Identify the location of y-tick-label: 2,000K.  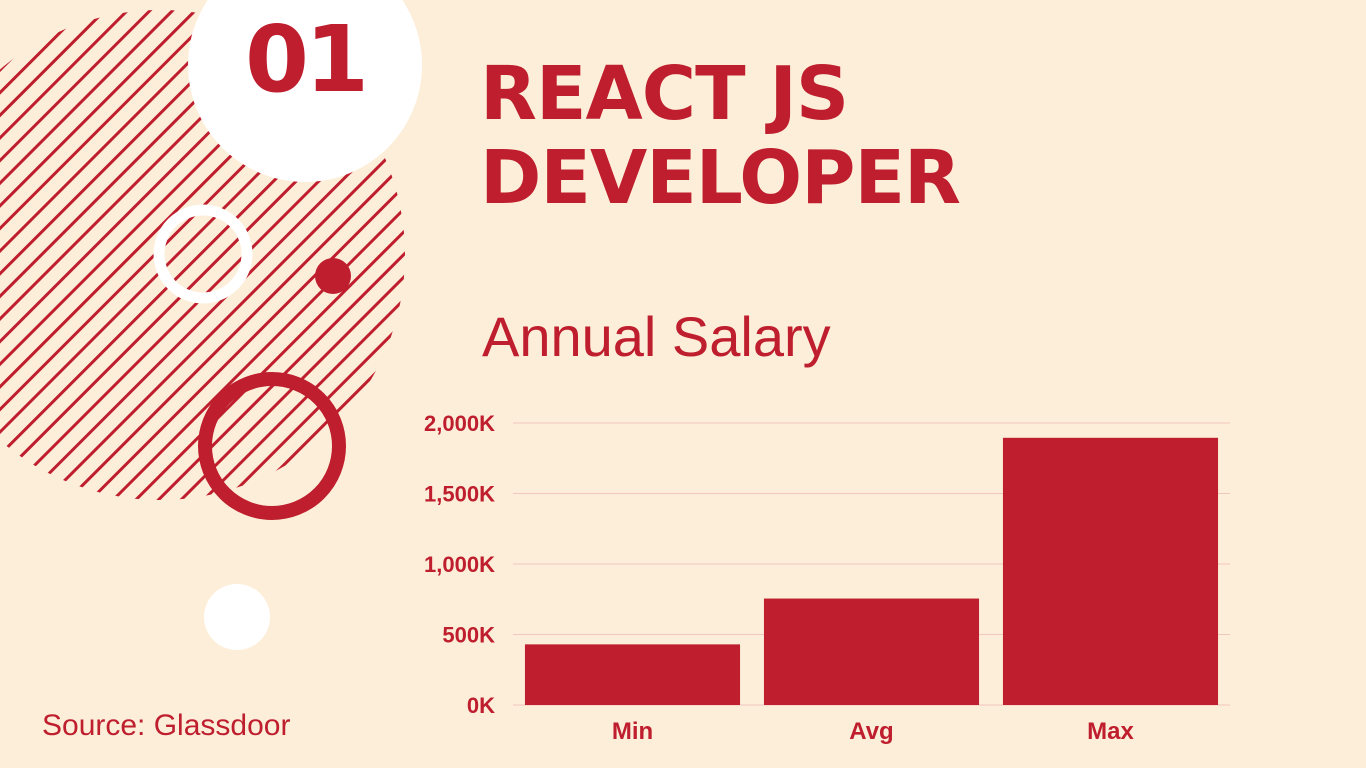
(459, 423).